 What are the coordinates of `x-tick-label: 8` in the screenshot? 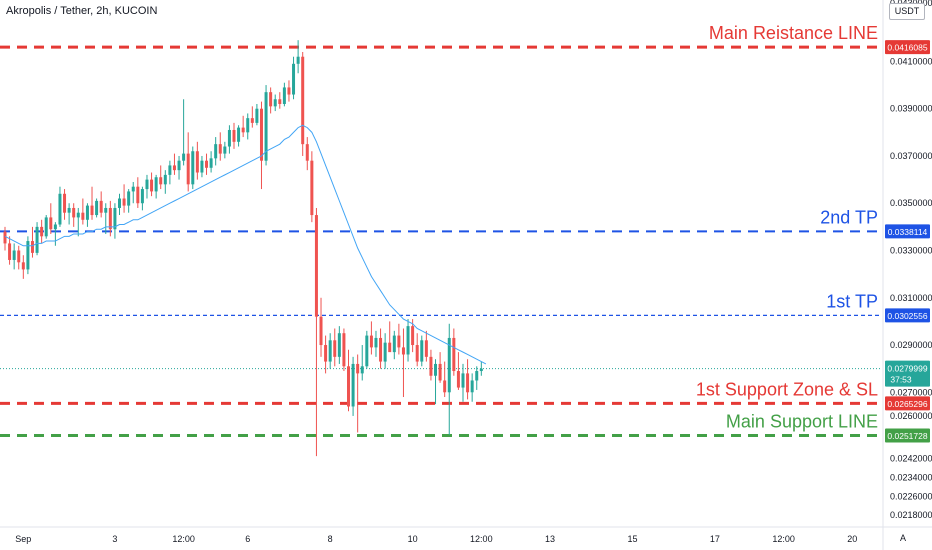 It's located at (330, 539).